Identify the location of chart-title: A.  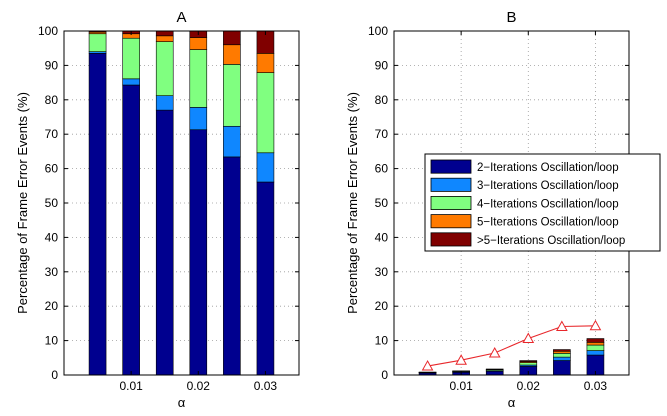
(181, 17).